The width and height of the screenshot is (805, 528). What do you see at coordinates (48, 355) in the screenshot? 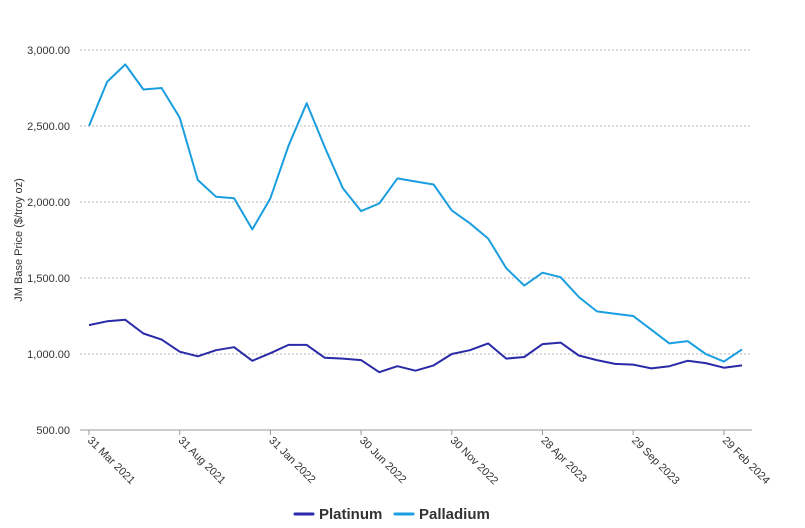
I see `y-tick-label: 1,000.00` at bounding box center [48, 355].